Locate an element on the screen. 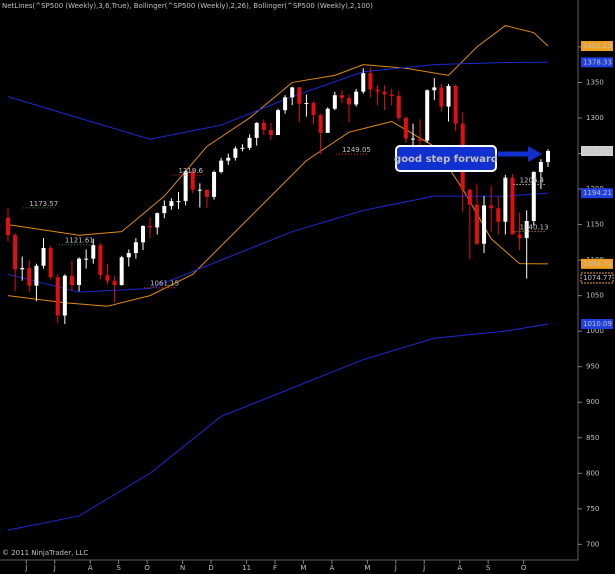 This screenshot has height=574, width=615. net-label: 1219.6 is located at coordinates (191, 171).